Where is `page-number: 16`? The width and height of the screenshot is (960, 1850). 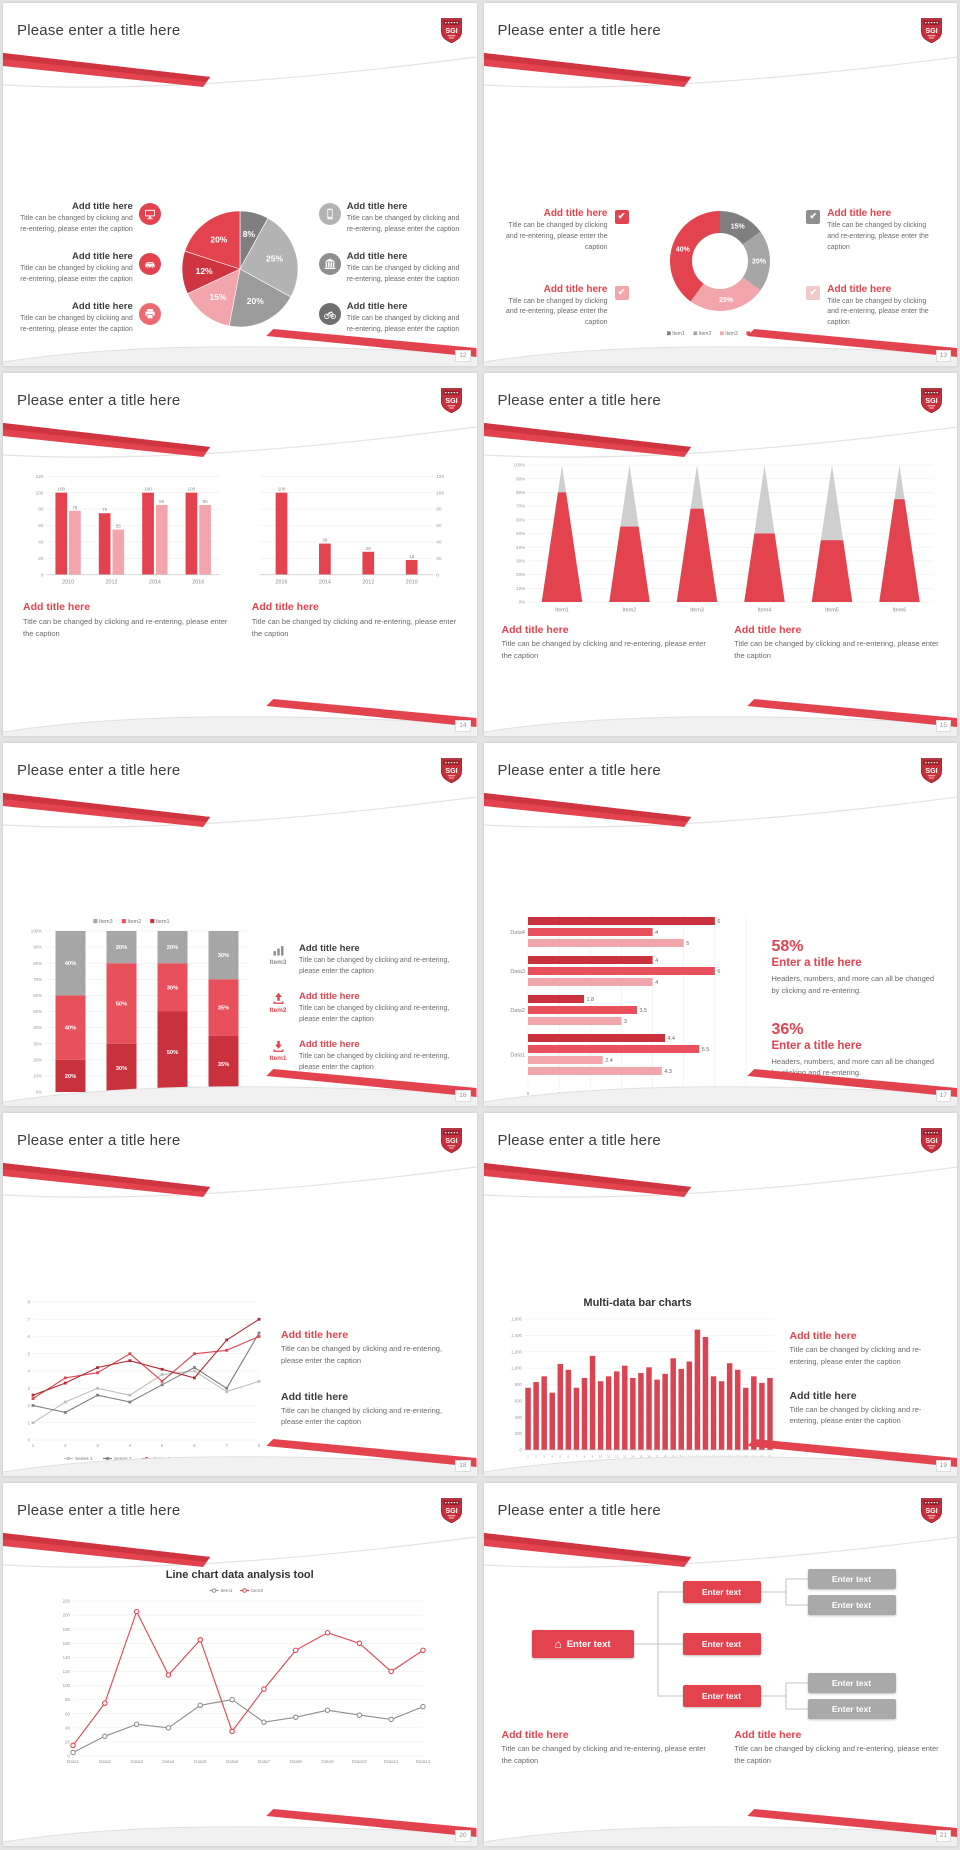
page-number: 16 is located at coordinates (463, 1096).